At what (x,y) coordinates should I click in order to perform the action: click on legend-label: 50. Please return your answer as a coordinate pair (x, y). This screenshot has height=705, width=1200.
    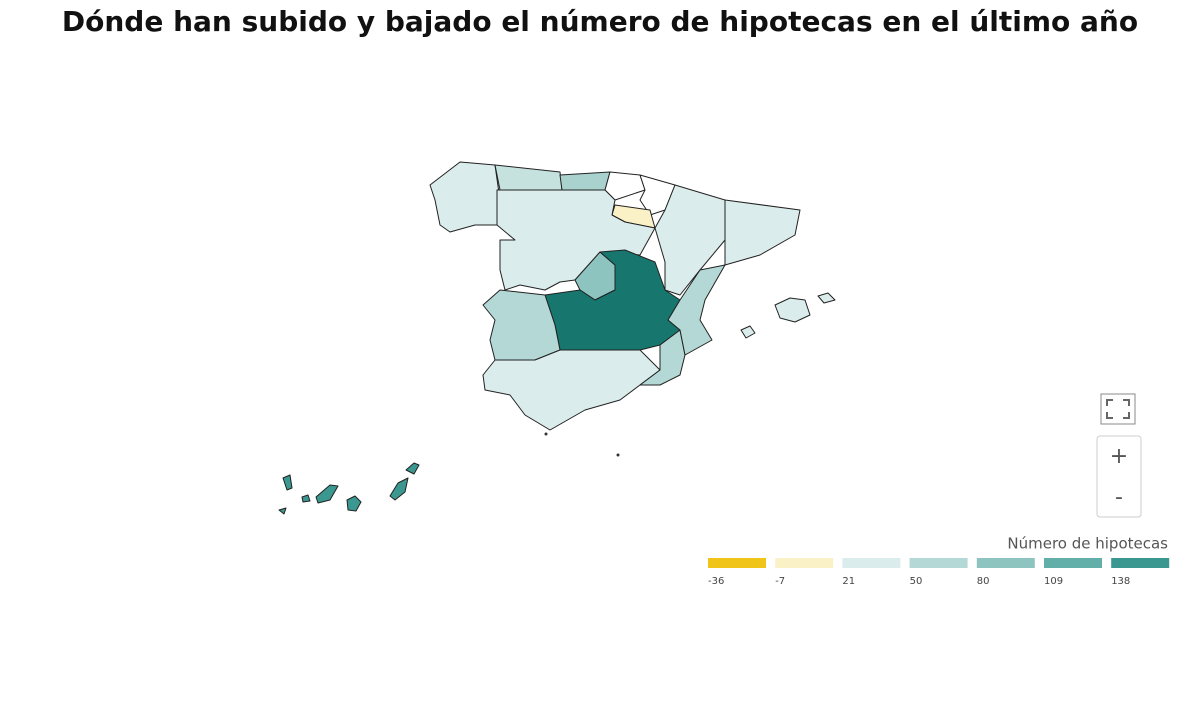
    Looking at the image, I should click on (916, 581).